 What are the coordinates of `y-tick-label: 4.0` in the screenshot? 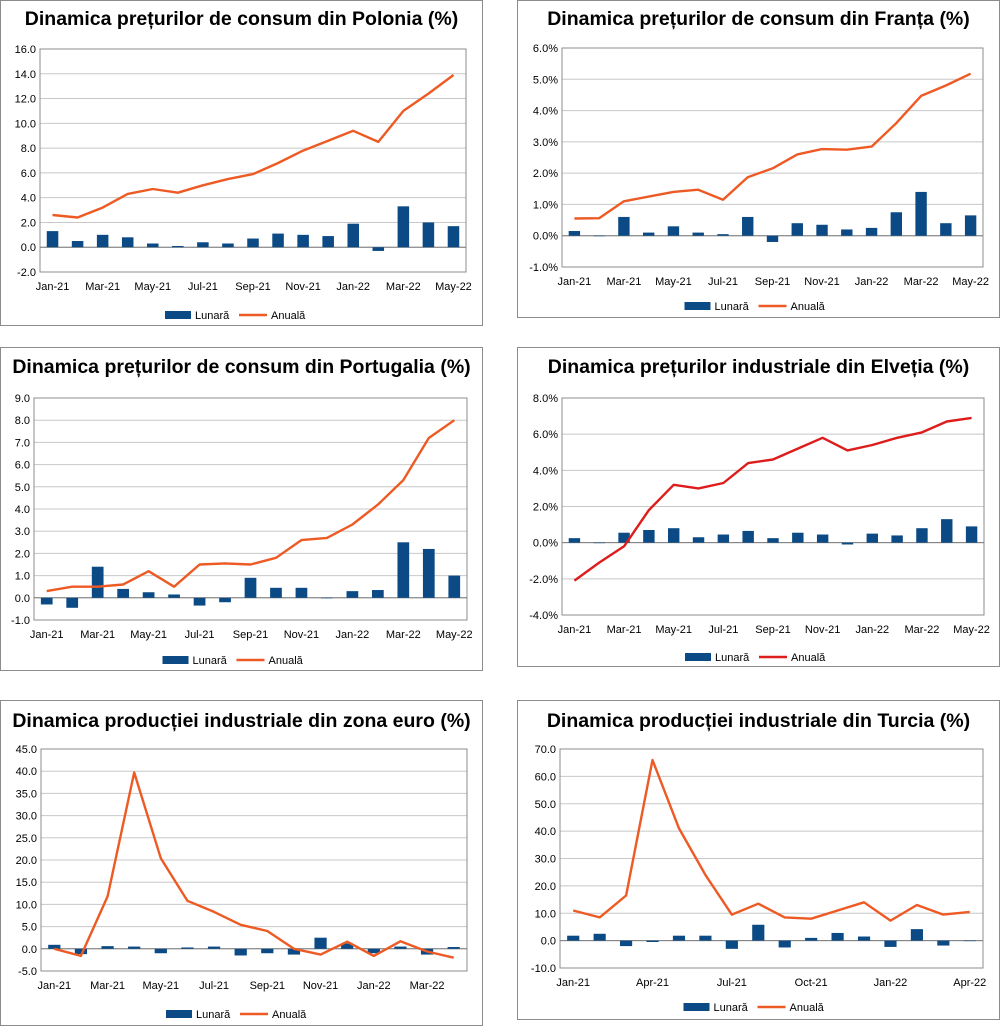 It's located at (28, 199).